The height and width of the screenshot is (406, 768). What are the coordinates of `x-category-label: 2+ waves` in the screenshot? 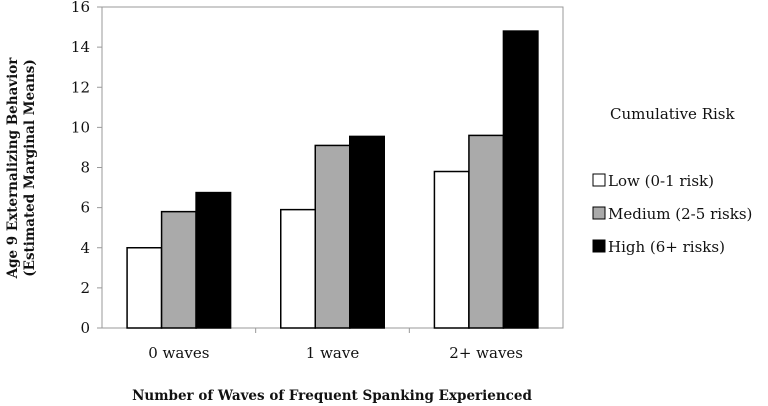 It's located at (486, 353).